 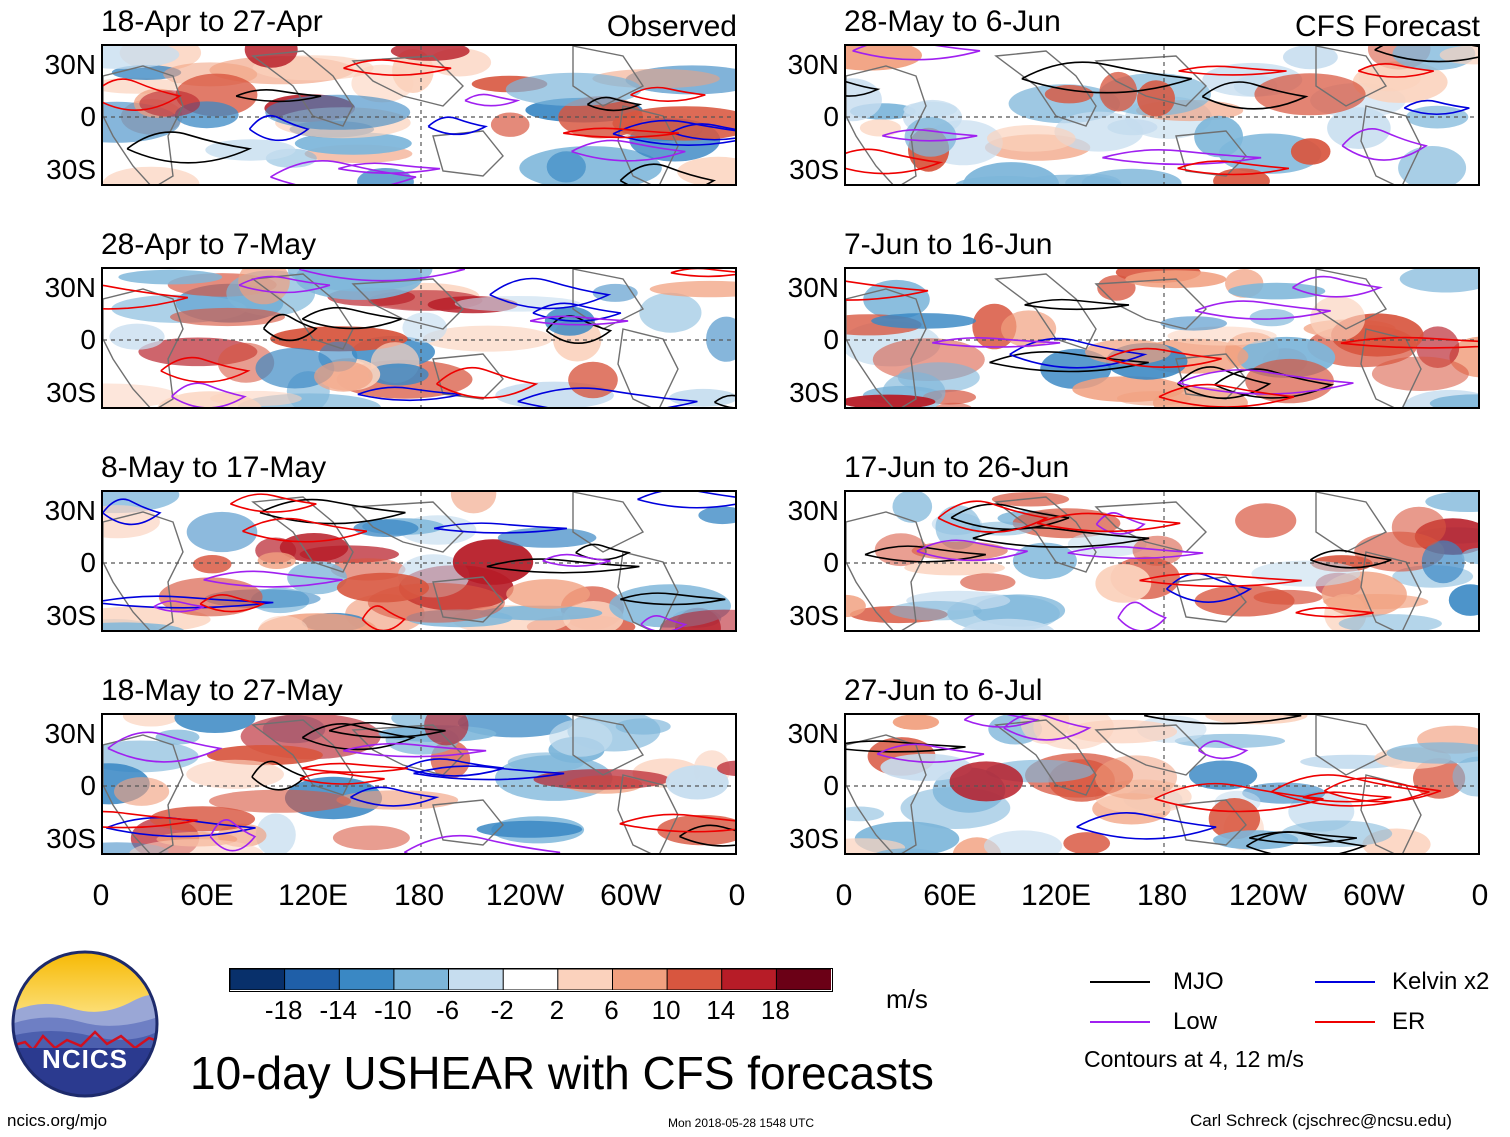 I want to click on forecast-tag: CFS Forecast, so click(x=1387, y=26).